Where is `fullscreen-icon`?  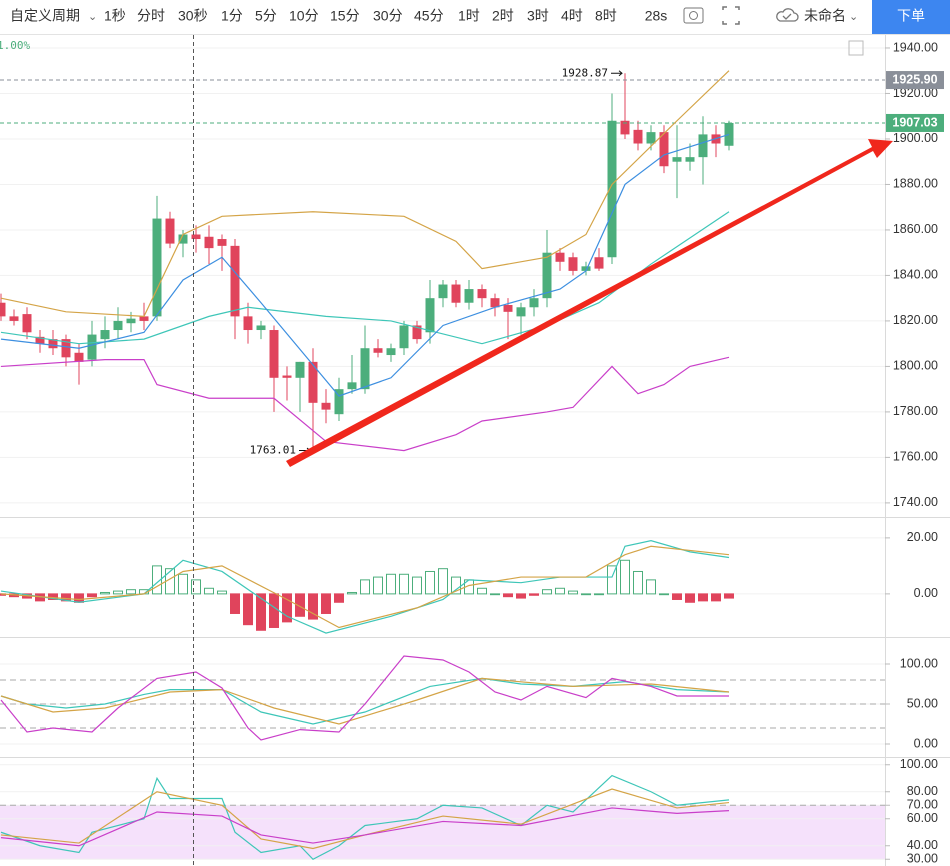 fullscreen-icon is located at coordinates (731, 15).